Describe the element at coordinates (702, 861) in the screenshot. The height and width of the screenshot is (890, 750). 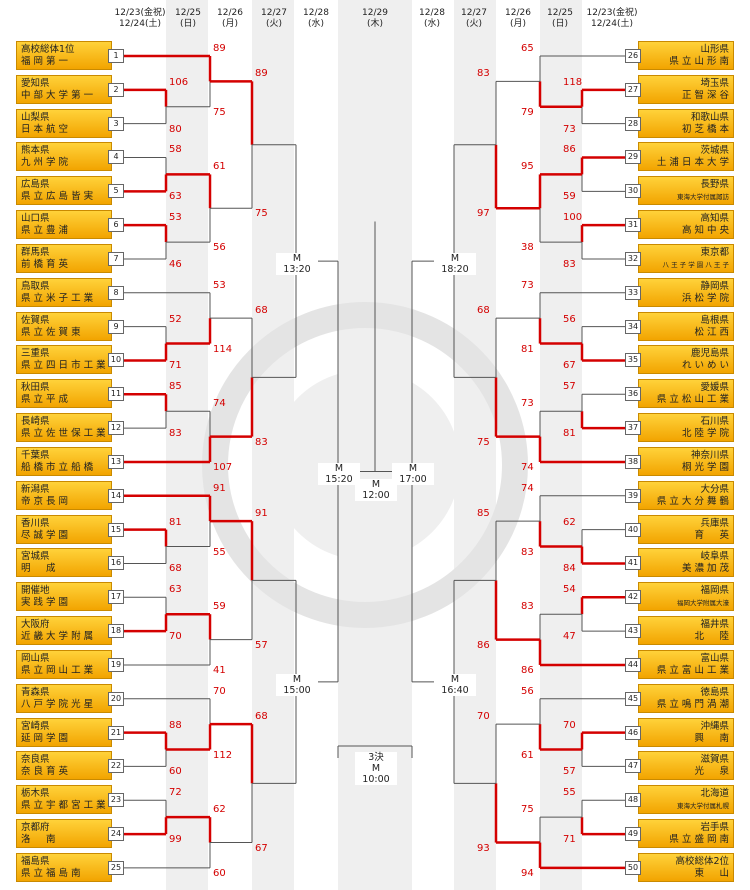
I see `team-prefecture: 高校総体2位` at that location.